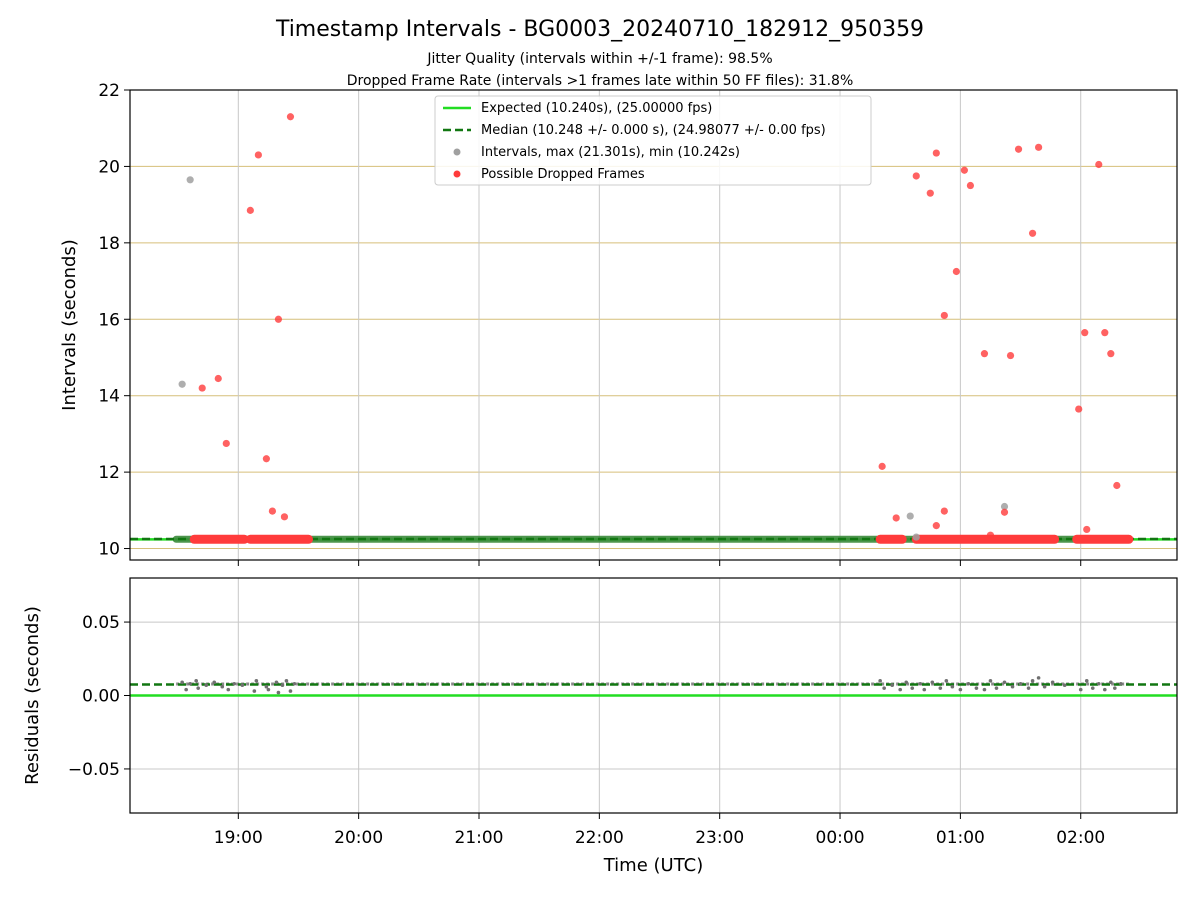  I want to click on y-tick-label: 10, so click(109, 550).